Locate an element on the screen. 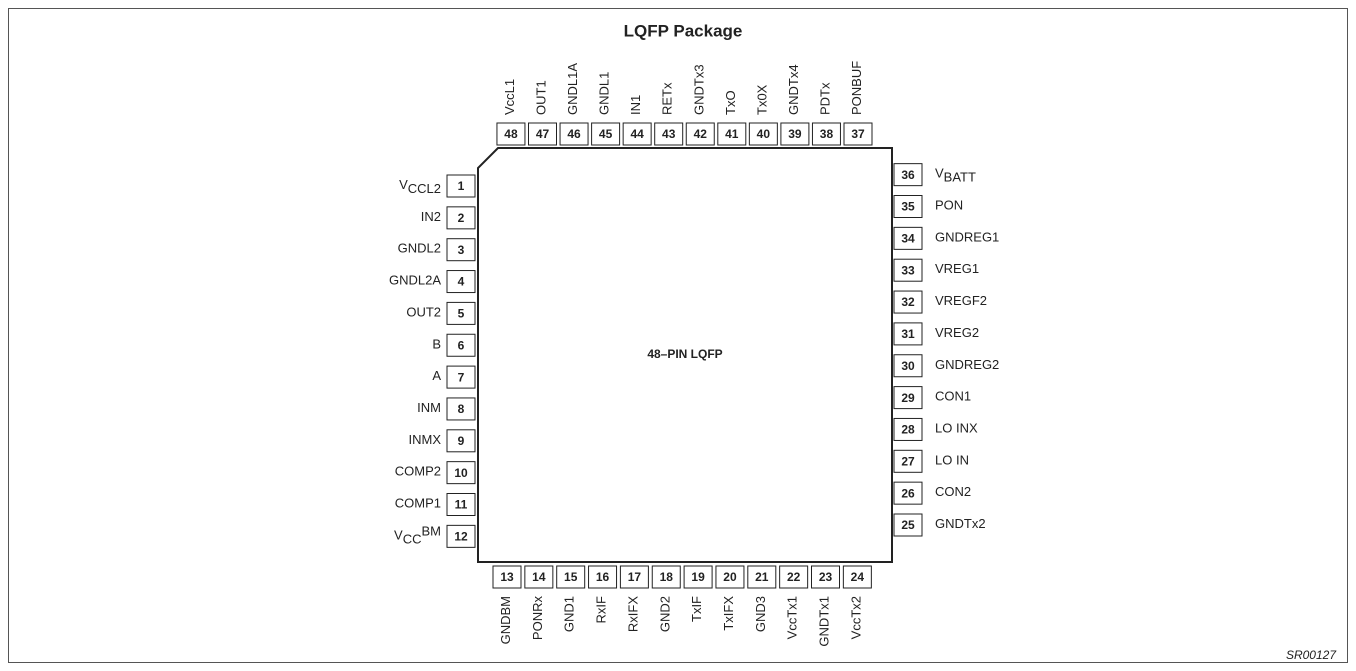  pin-name-main: GNDTx1 is located at coordinates (824, 621).